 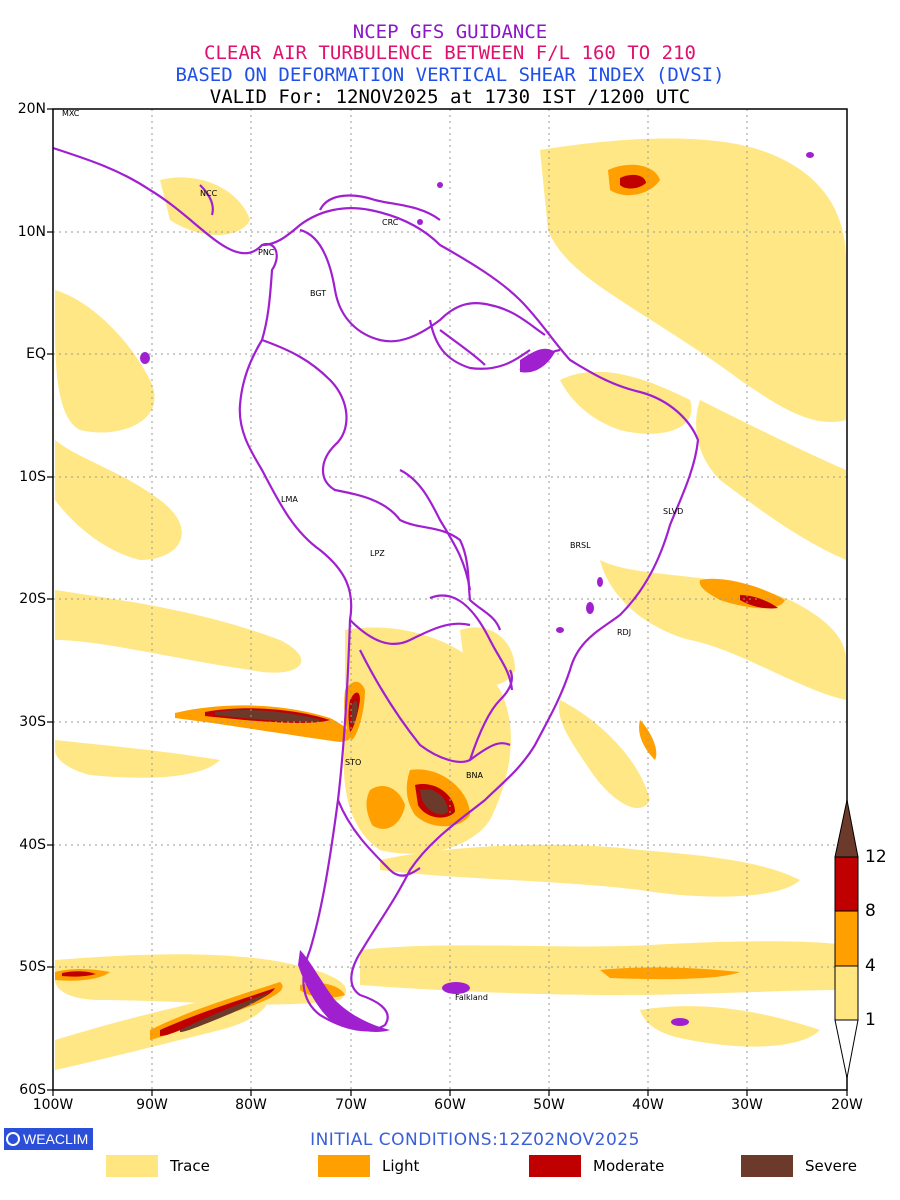 I want to click on legend-item-light: Light, so click(x=368, y=1166).